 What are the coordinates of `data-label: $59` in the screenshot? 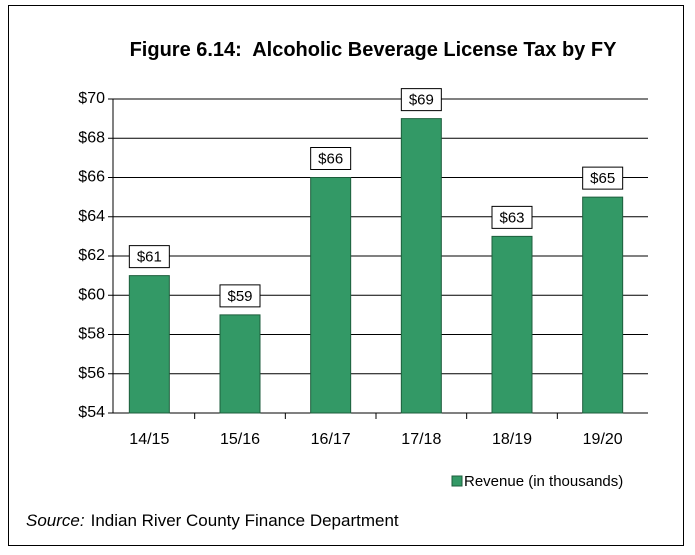 It's located at (239, 296).